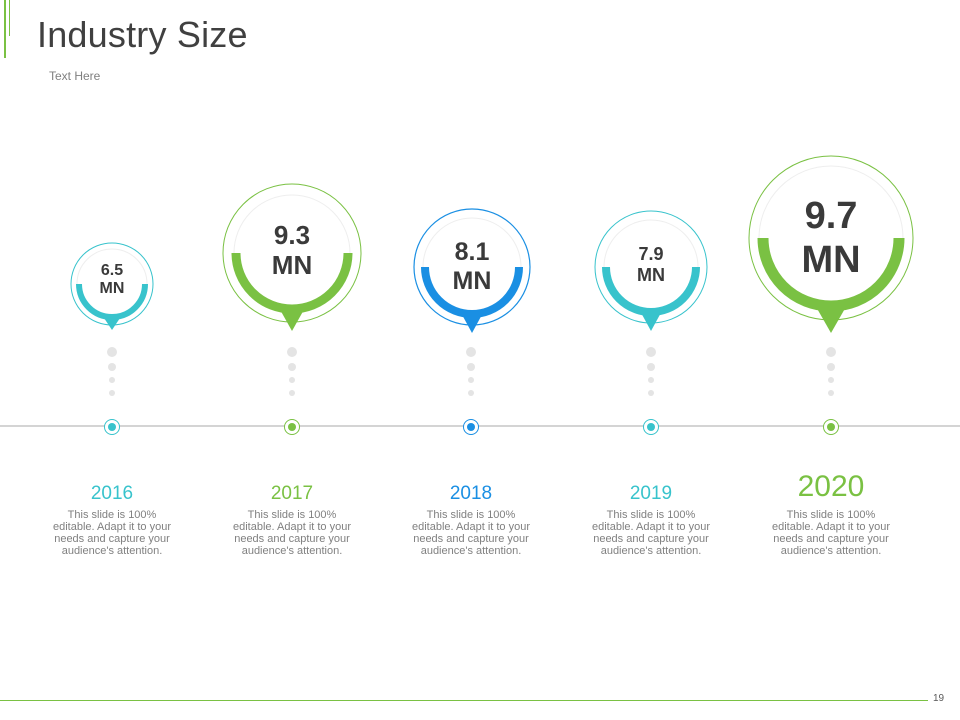 This screenshot has height=720, width=960. I want to click on title-accent-bar, so click(5, 29).